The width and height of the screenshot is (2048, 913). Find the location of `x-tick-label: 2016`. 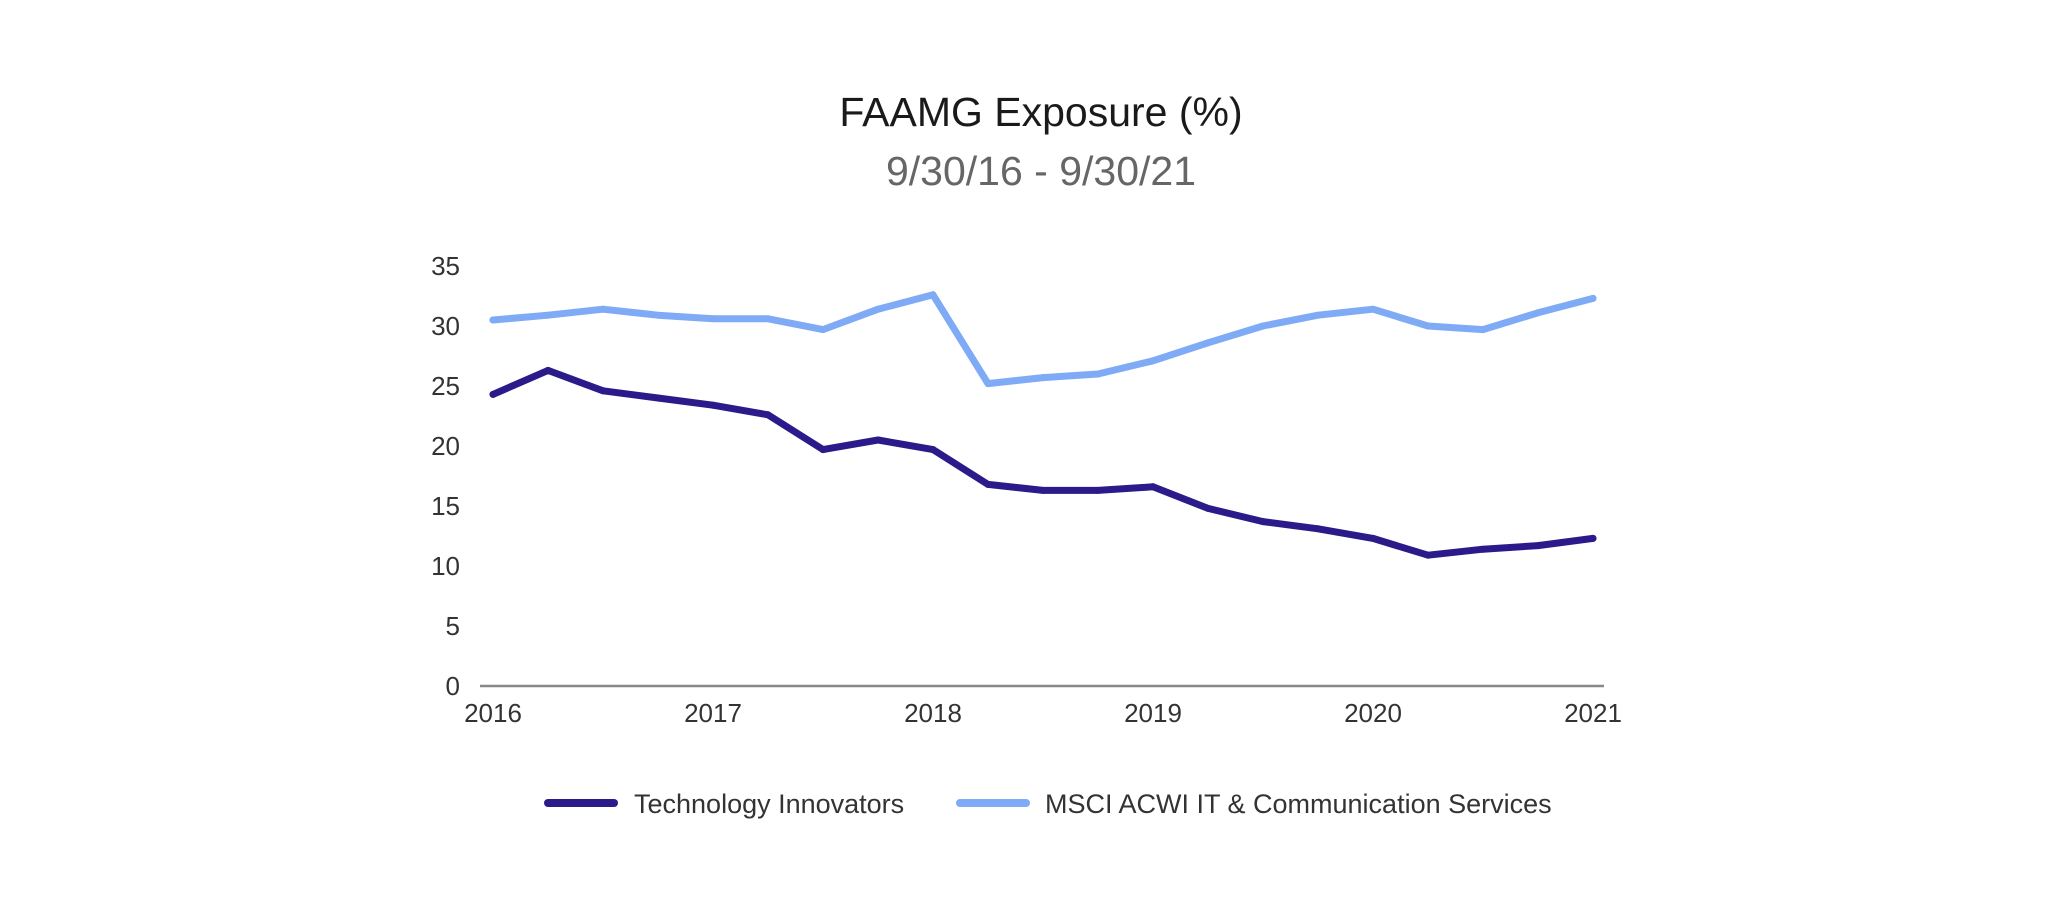

x-tick-label: 2016 is located at coordinates (493, 713).